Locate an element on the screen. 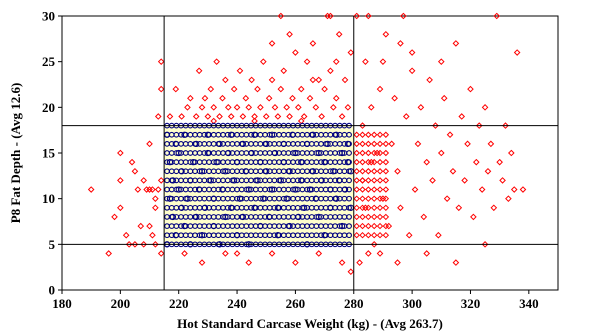  x-tick-label: 240 is located at coordinates (237, 303).